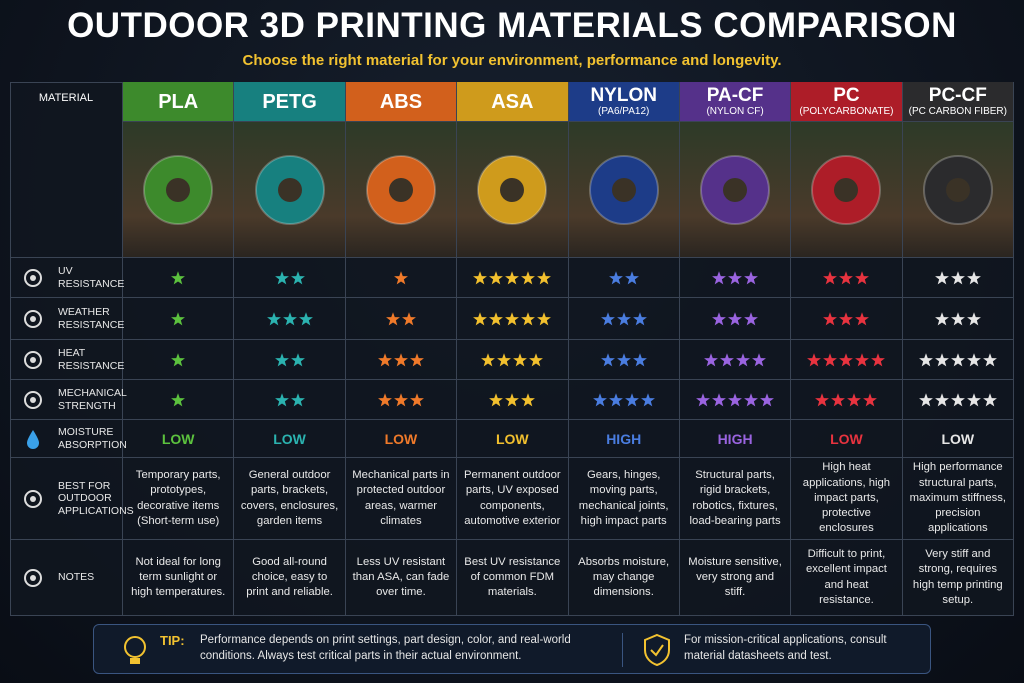 The width and height of the screenshot is (1024, 683). What do you see at coordinates (135, 650) in the screenshot?
I see `bulb-icon` at bounding box center [135, 650].